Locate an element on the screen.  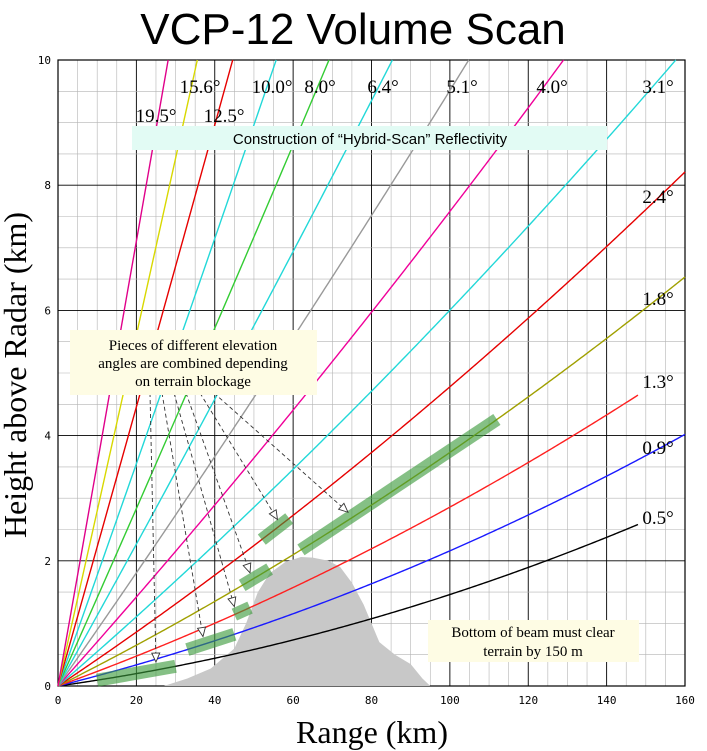
elevation-label: 1.3° is located at coordinates (657, 382).